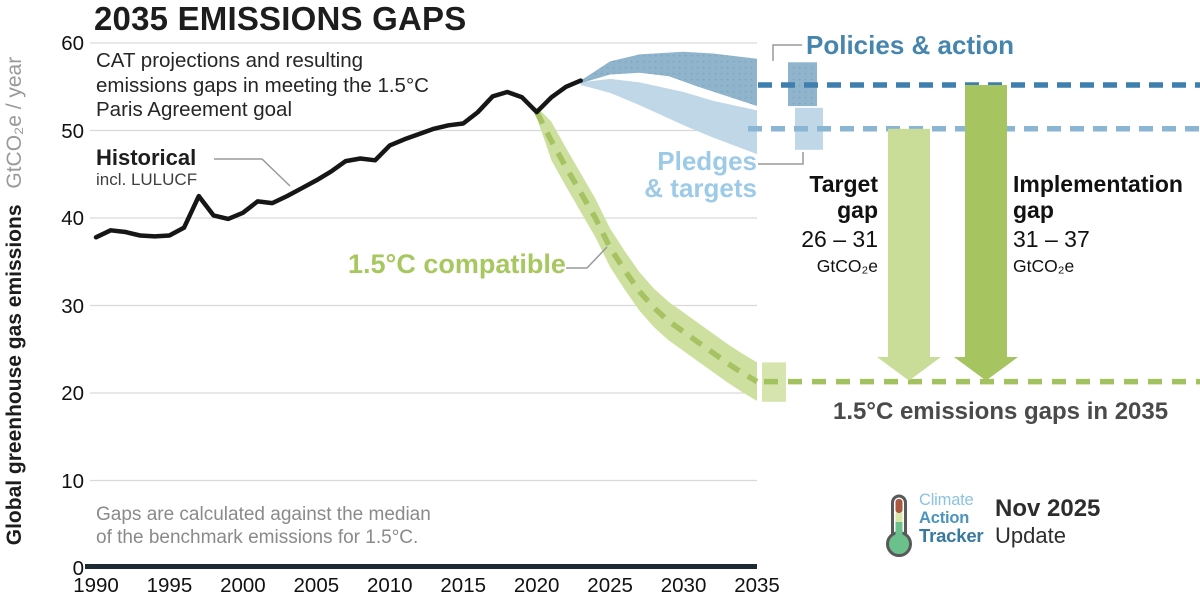 Image resolution: width=1200 pixels, height=600 pixels. What do you see at coordinates (147, 179) in the screenshot?
I see `historical-sublabel: incl. LULUCF` at bounding box center [147, 179].